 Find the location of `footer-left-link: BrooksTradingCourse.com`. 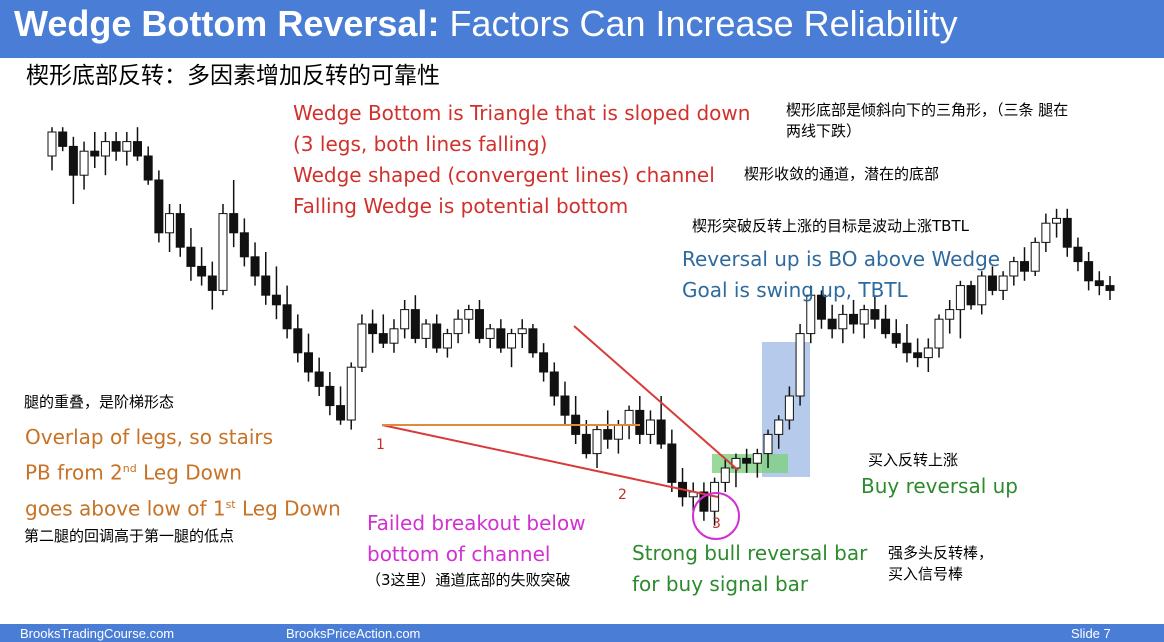

footer-left-link: BrooksTradingCourse.com is located at coordinates (97, 633).